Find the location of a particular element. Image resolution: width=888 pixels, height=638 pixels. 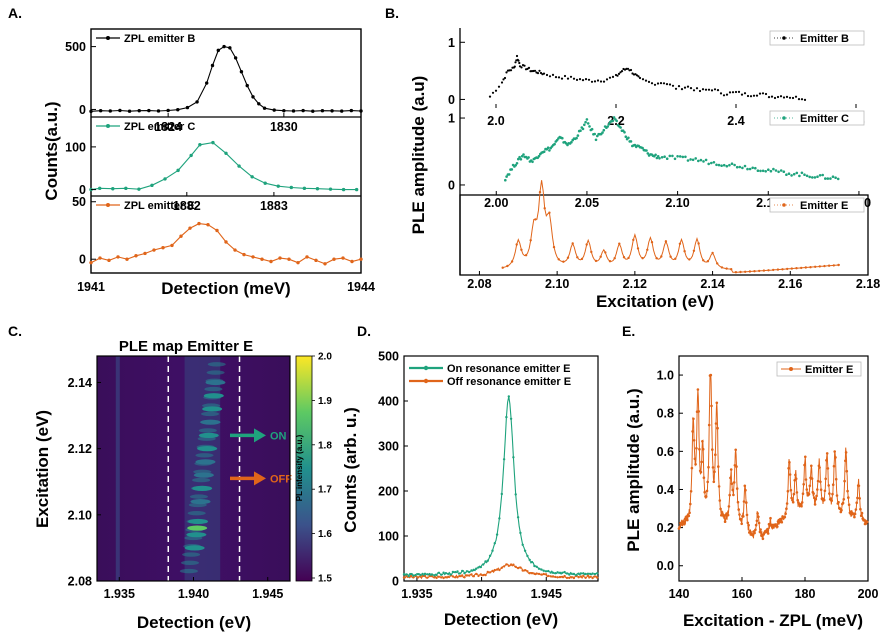

panel-b-xtick-label: 2.10 is located at coordinates (677, 203).